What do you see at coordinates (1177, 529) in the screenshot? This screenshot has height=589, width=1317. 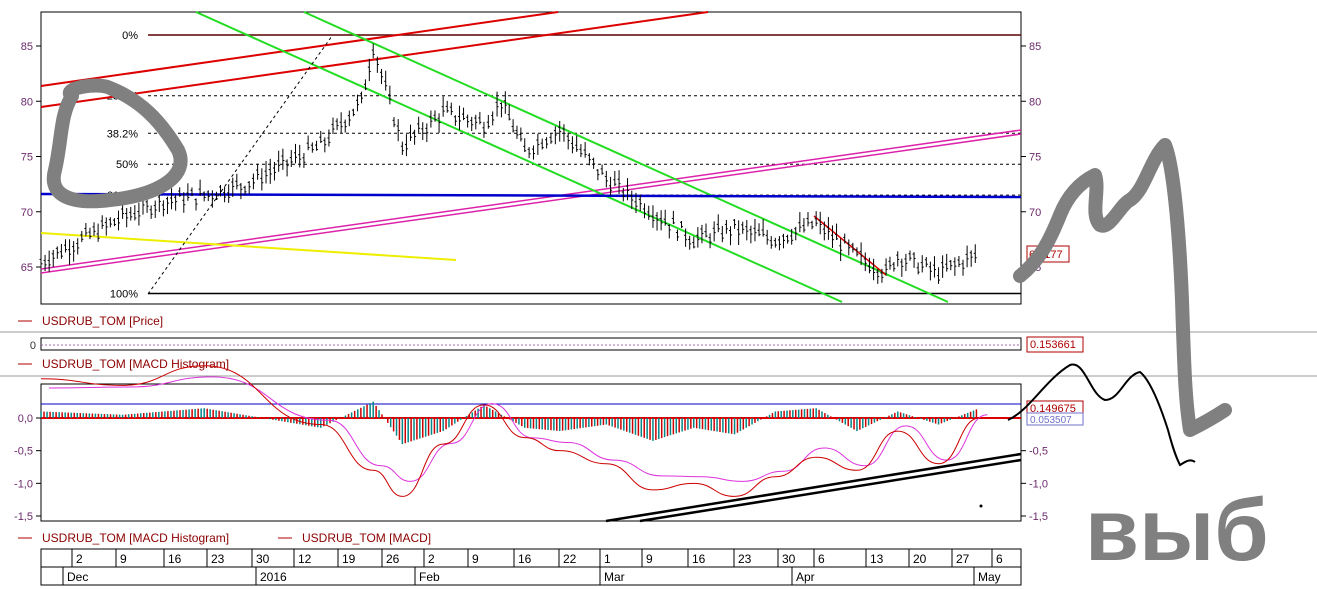 I see `handwritten-text: выб` at bounding box center [1177, 529].